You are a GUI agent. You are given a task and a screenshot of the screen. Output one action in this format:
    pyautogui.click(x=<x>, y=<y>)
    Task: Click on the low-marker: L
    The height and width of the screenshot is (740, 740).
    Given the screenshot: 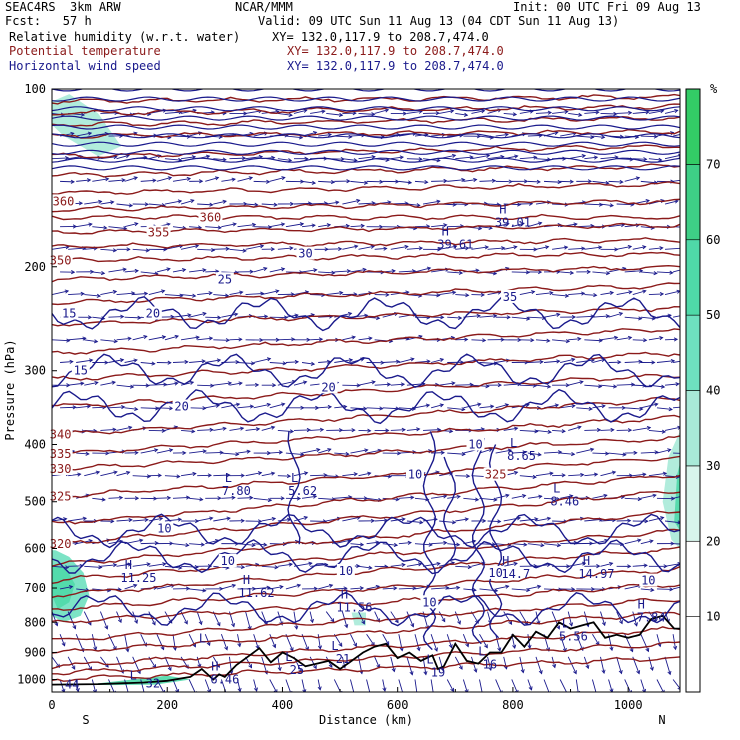 What is the action you would take?
    pyautogui.click(x=429, y=660)
    